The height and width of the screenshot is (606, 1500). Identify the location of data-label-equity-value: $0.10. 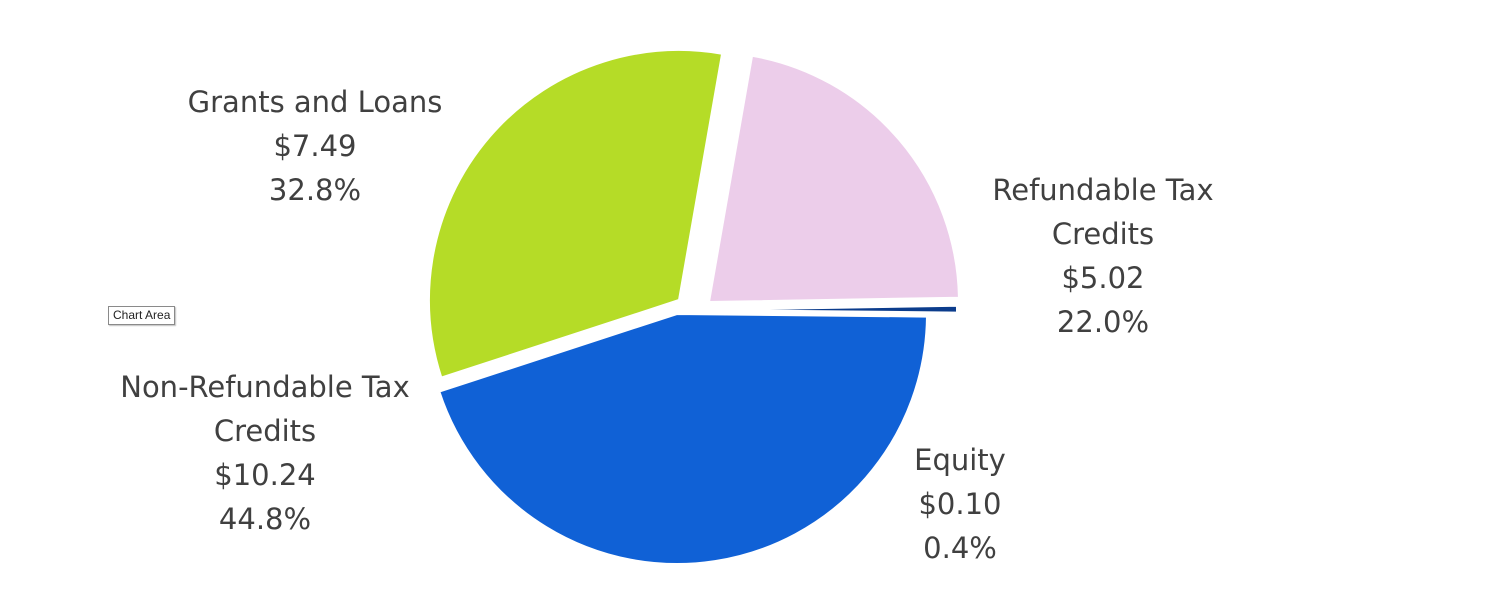
(960, 504).